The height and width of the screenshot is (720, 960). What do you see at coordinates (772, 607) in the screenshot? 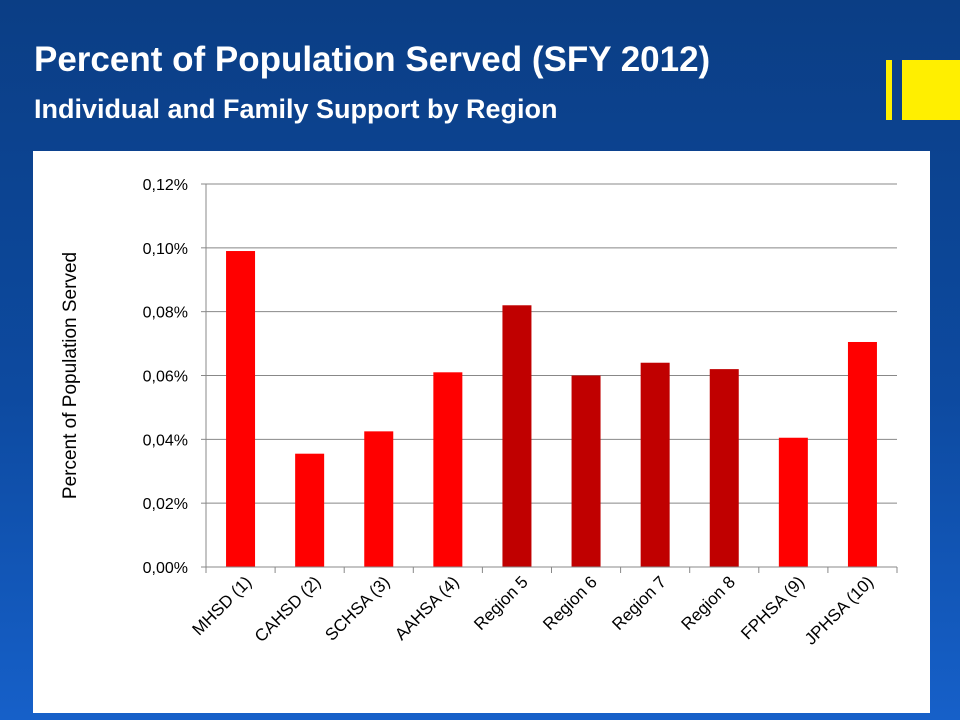
I see `x-tick-label: FPHSA (9)` at bounding box center [772, 607].